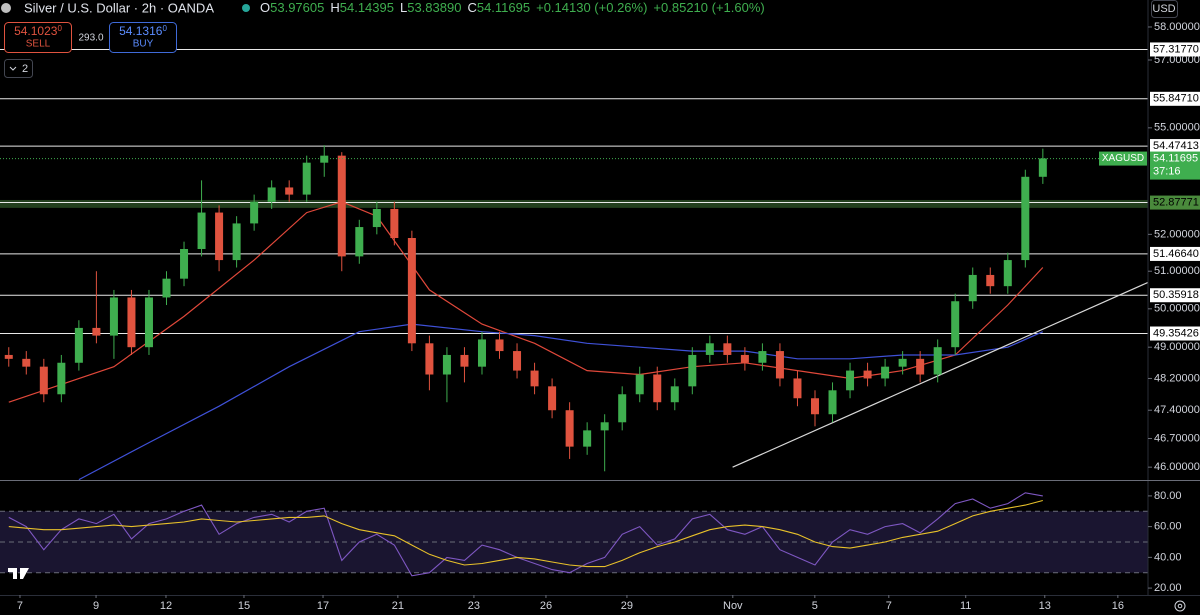 The image size is (1200, 615). What do you see at coordinates (96, 606) in the screenshot?
I see `x-tick-label: 9` at bounding box center [96, 606].